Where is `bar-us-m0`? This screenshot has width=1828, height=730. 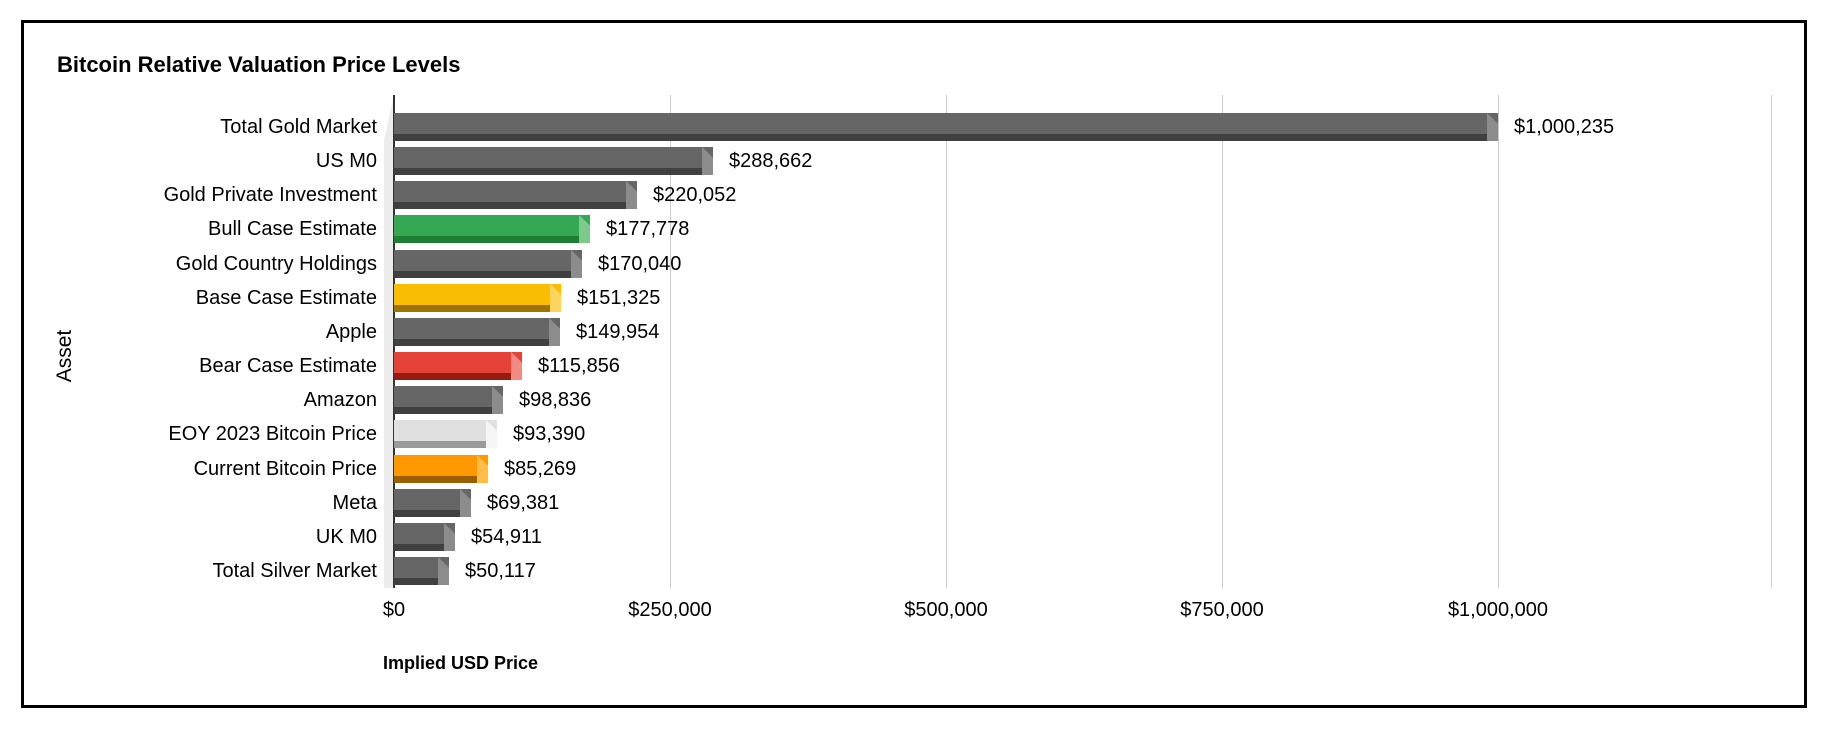 bar-us-m0 is located at coordinates (553, 161).